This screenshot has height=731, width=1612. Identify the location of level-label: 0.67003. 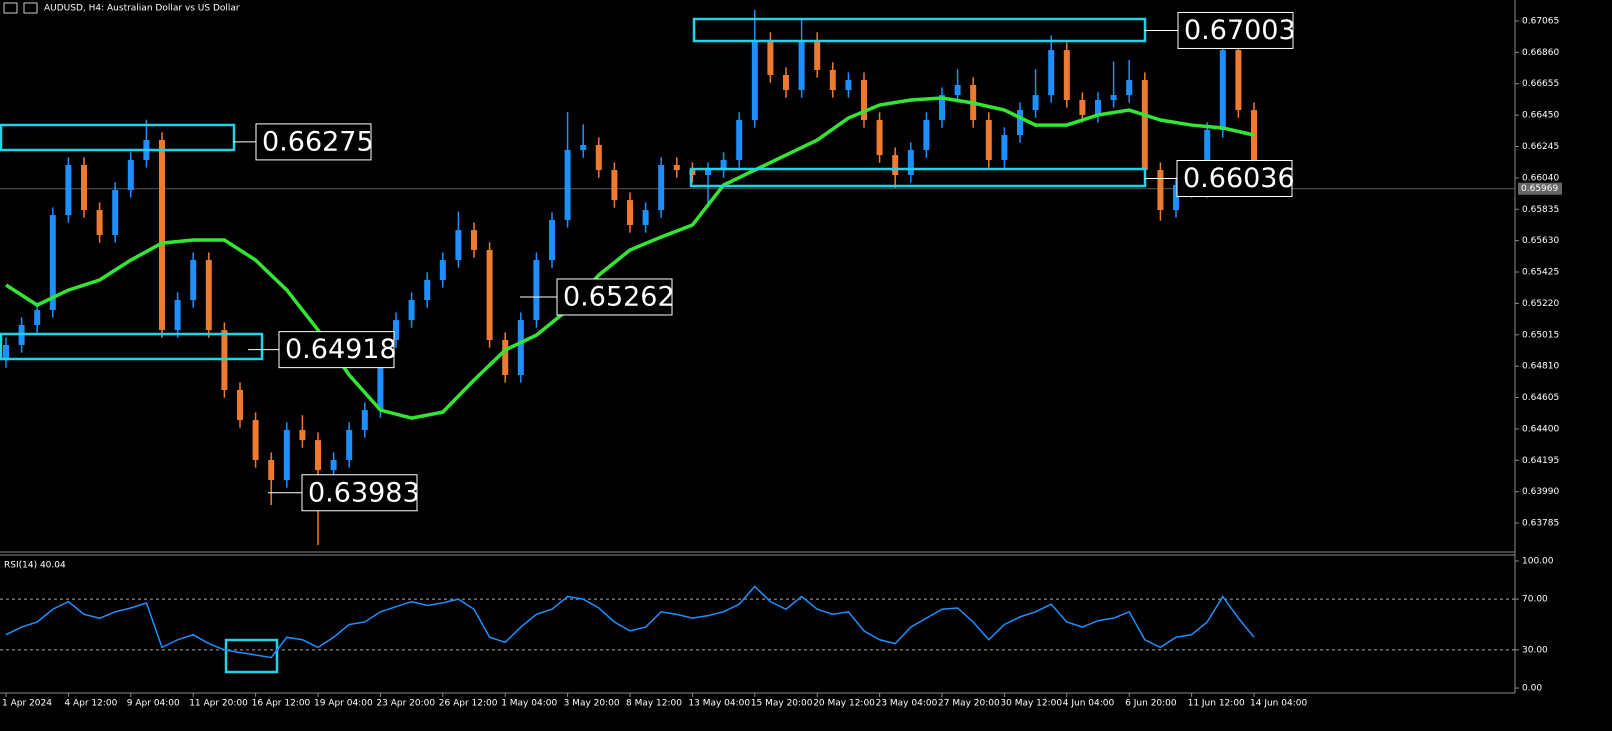
(1240, 30).